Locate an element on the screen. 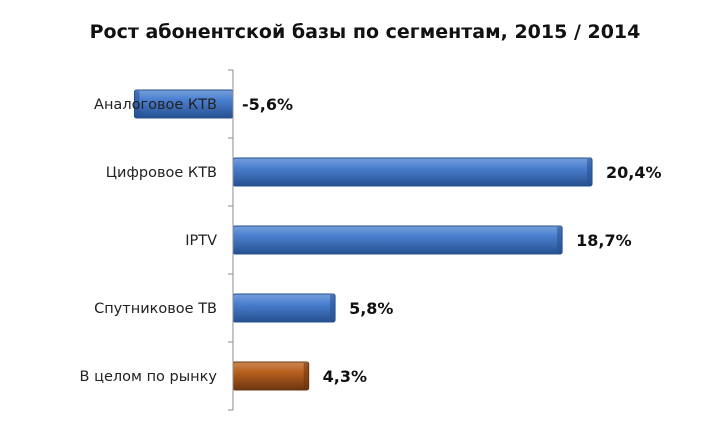 The width and height of the screenshot is (719, 438). category-label: Цифровое КТВ is located at coordinates (161, 173).